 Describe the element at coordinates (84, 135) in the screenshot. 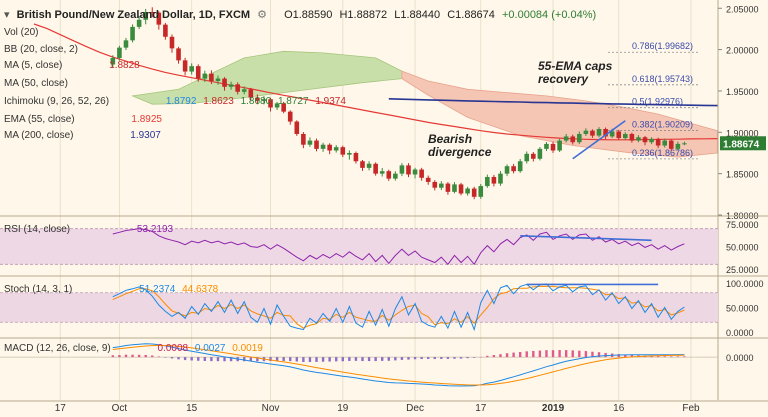

I see `legend-ma200: MA (200, close) 1.9307` at that location.